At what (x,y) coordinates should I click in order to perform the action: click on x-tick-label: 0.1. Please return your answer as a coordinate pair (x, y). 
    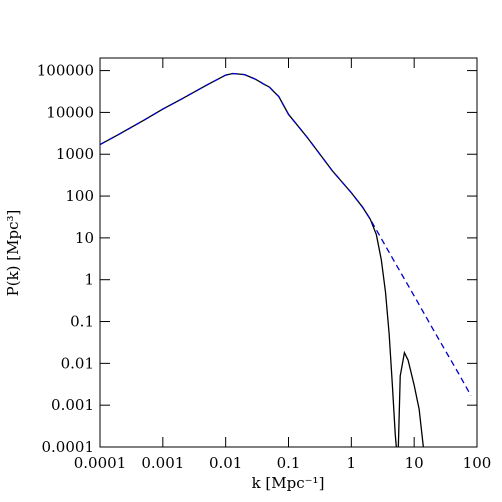
    Looking at the image, I should click on (289, 463).